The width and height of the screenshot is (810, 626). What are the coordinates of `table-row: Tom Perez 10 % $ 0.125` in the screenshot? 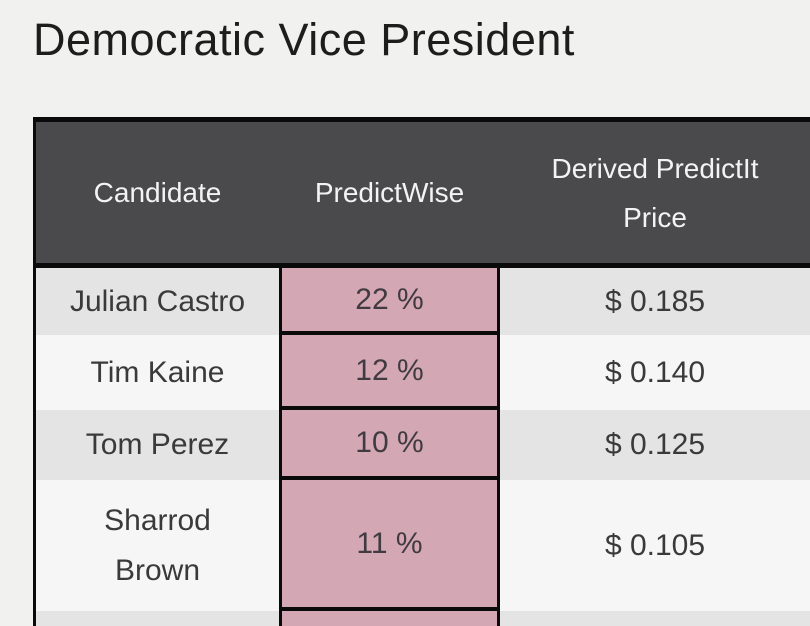 It's located at (423, 445).